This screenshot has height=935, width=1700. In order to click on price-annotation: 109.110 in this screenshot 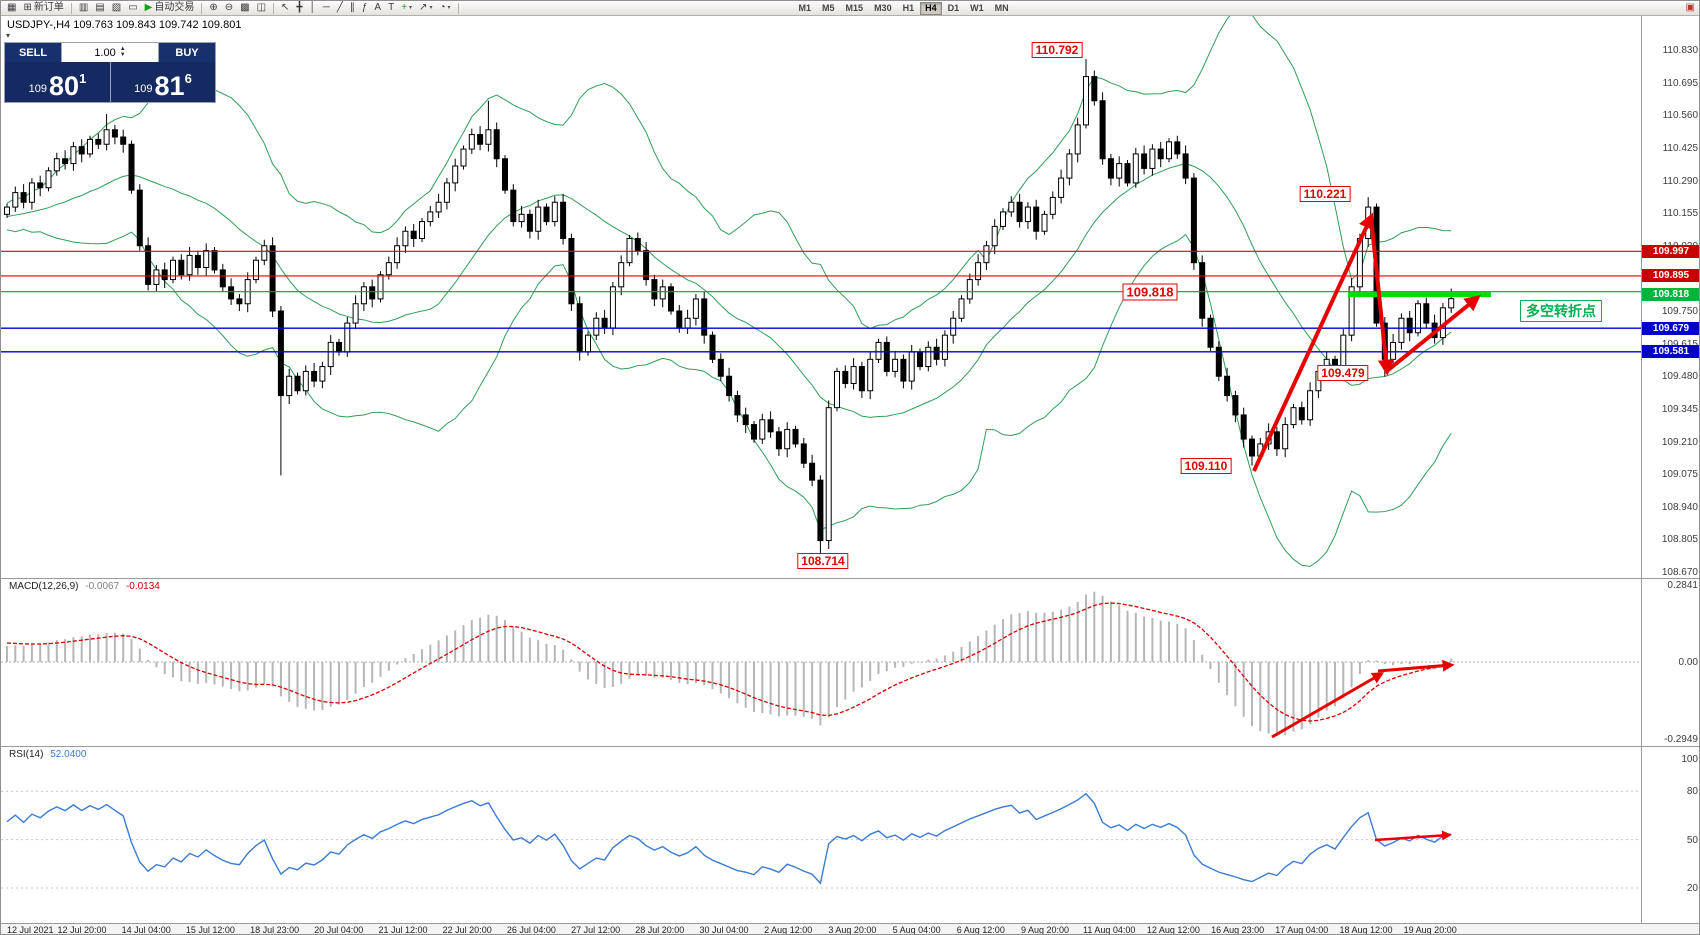, I will do `click(1206, 466)`.